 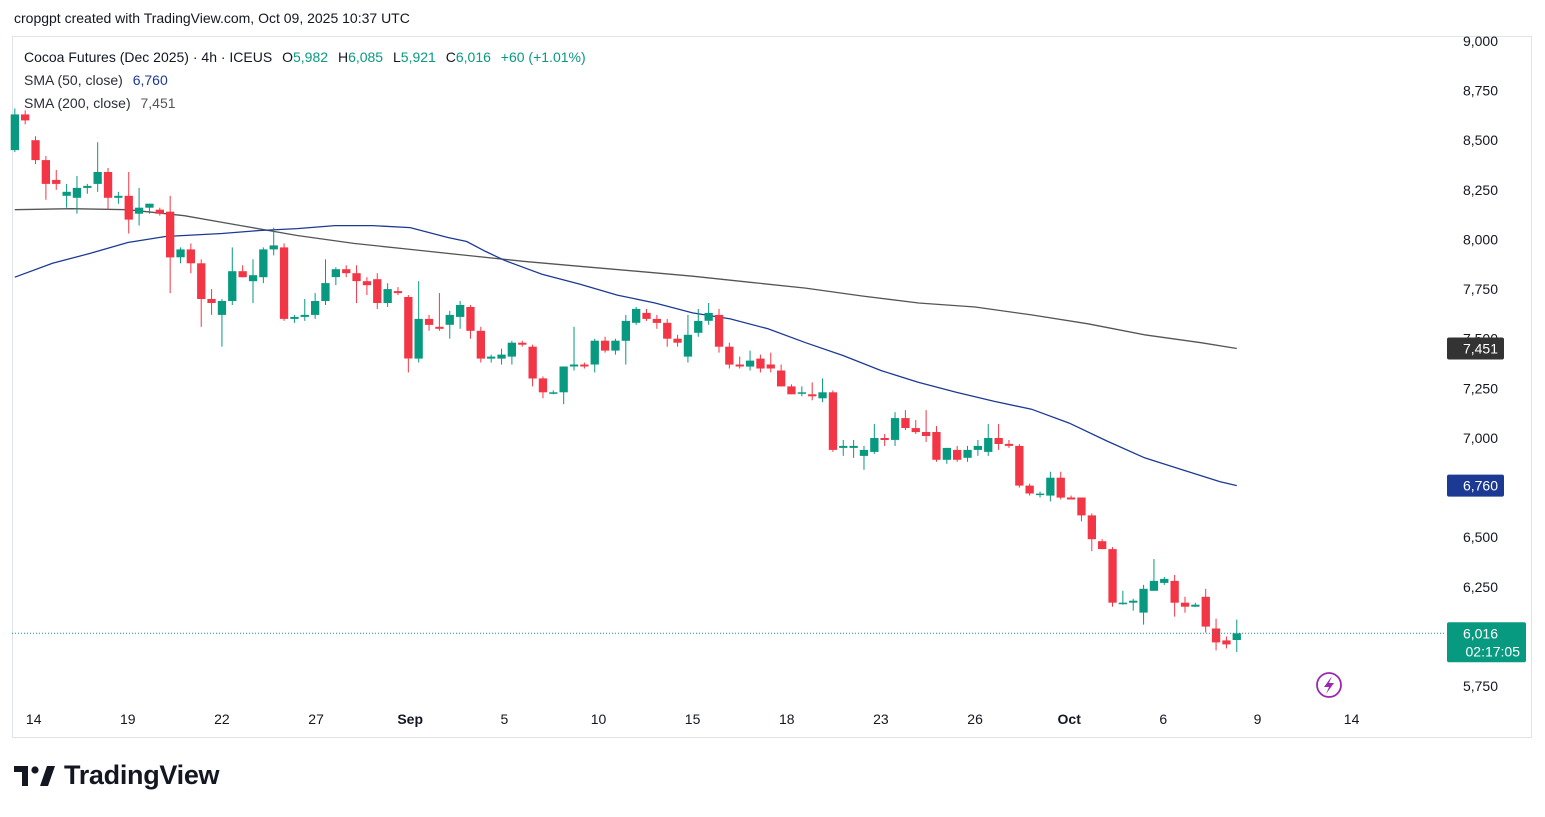 What do you see at coordinates (1475, 485) in the screenshot?
I see `sma50-price-tag: 6,760` at bounding box center [1475, 485].